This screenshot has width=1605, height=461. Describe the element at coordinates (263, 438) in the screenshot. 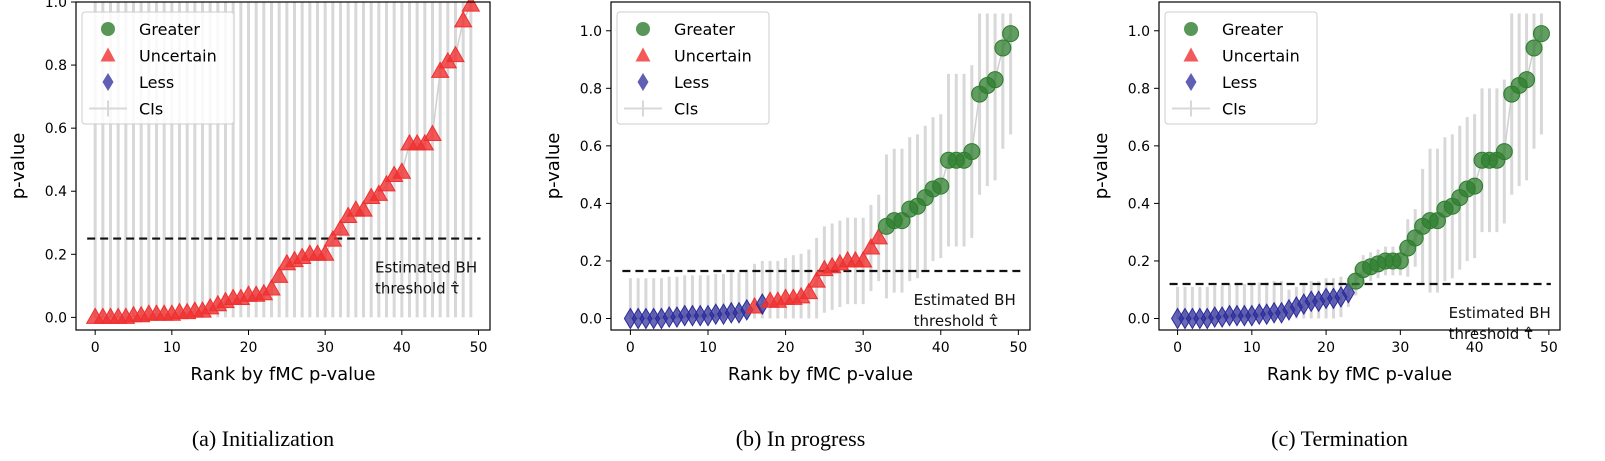

I see `subplot-caption: (a) Initialization` at that location.